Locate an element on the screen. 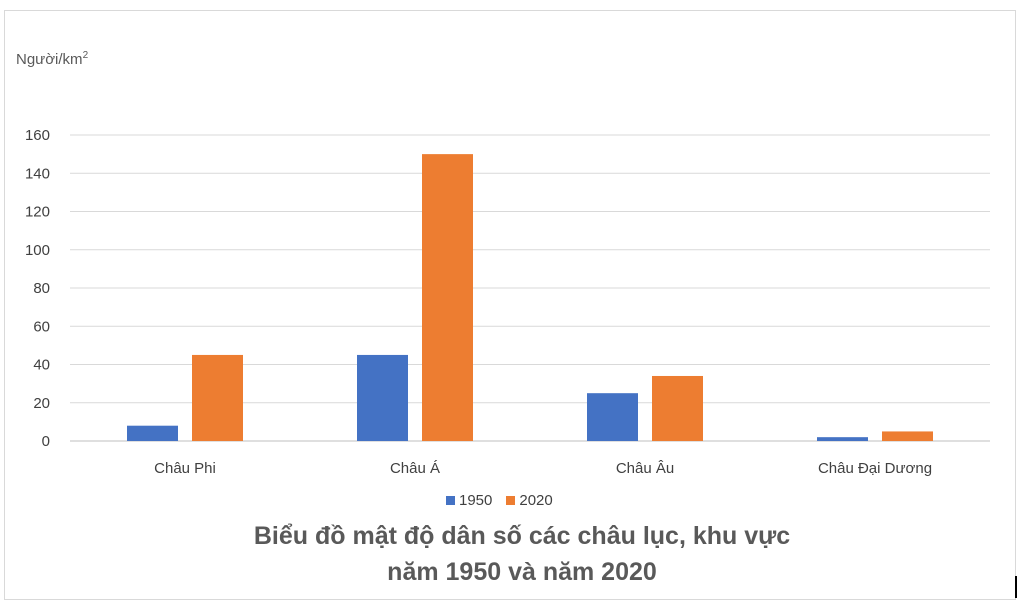 Image resolution: width=1024 pixels, height=612 pixels. y-tick-label-120: 120 is located at coordinates (37, 212).